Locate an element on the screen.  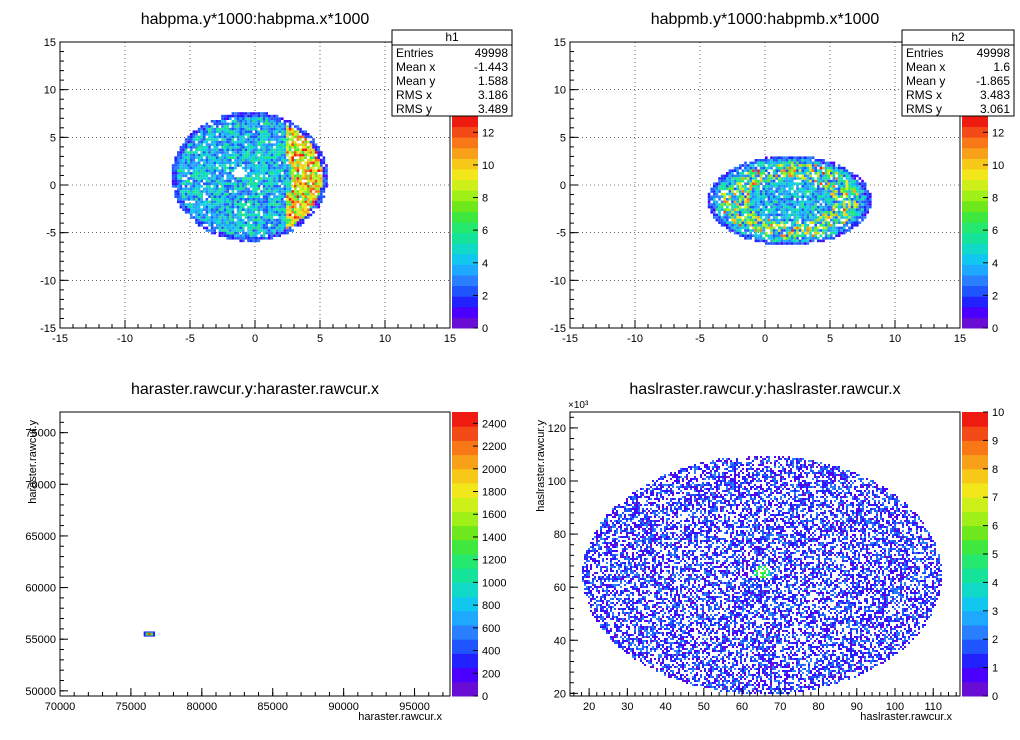
colorbar-band is located at coordinates (465, 604).